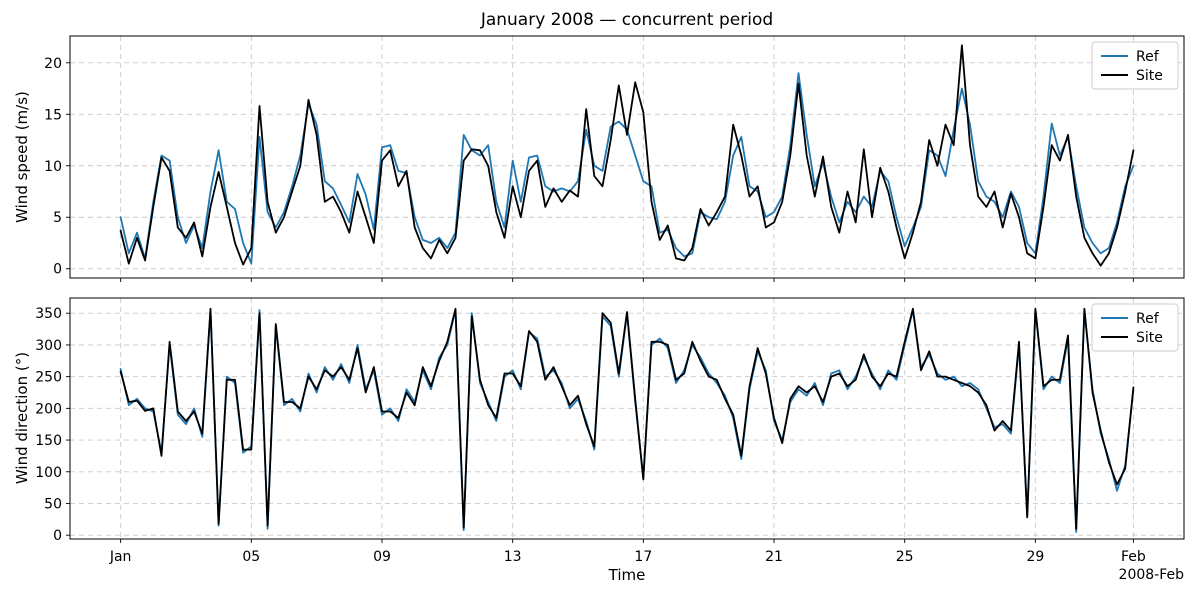 Image resolution: width=1200 pixels, height=600 pixels. What do you see at coordinates (48, 346) in the screenshot?
I see `y-tick-label: 300` at bounding box center [48, 346].